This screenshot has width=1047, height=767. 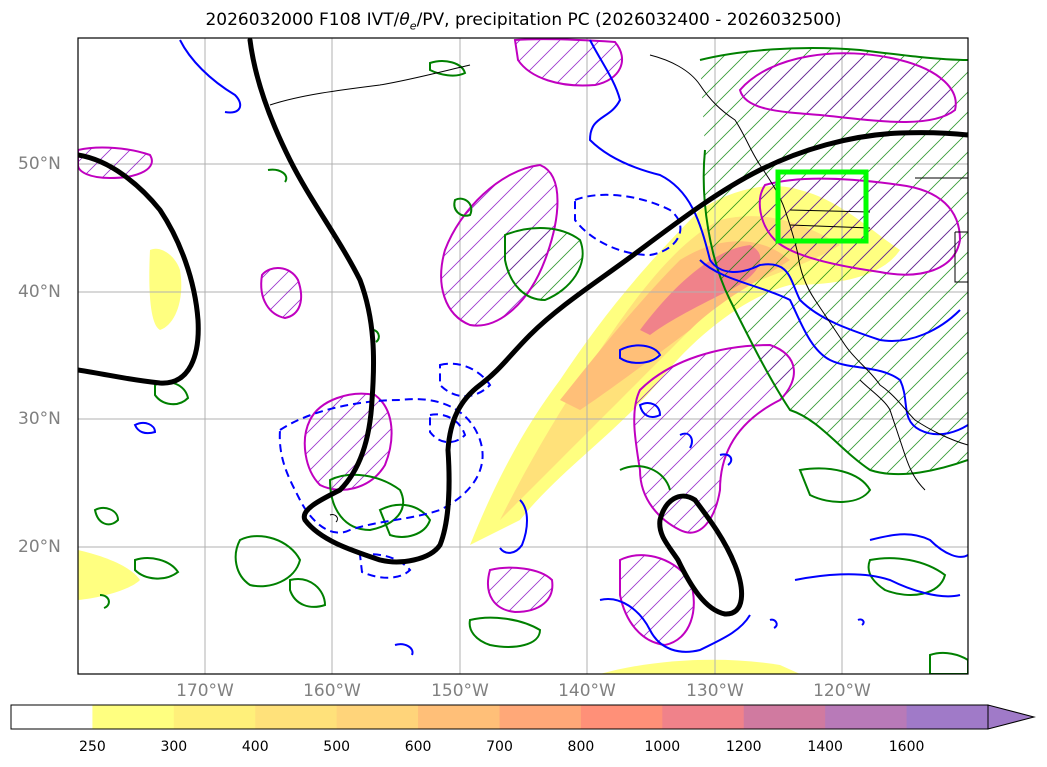 What do you see at coordinates (39, 419) in the screenshot?
I see `lat-label-30n: 30°N` at bounding box center [39, 419].